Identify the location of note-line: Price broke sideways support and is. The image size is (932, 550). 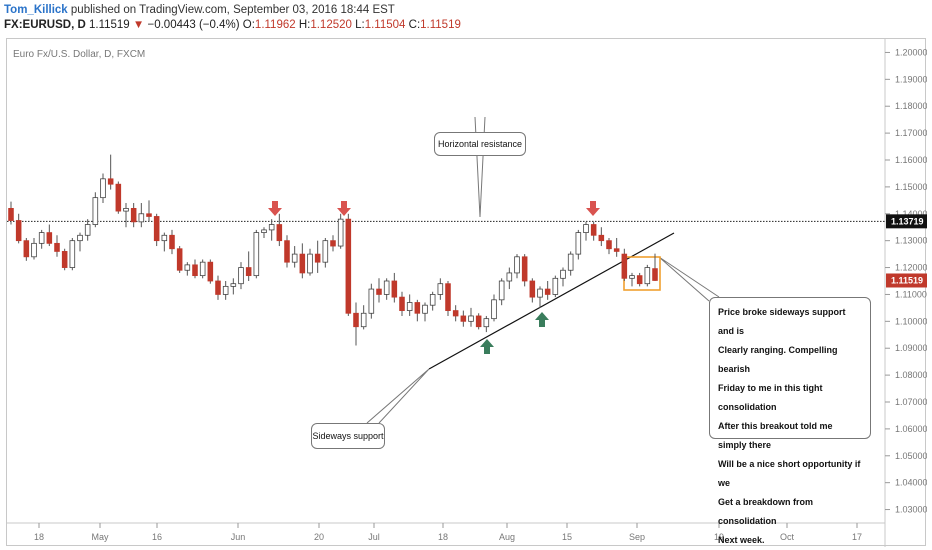
(782, 321).